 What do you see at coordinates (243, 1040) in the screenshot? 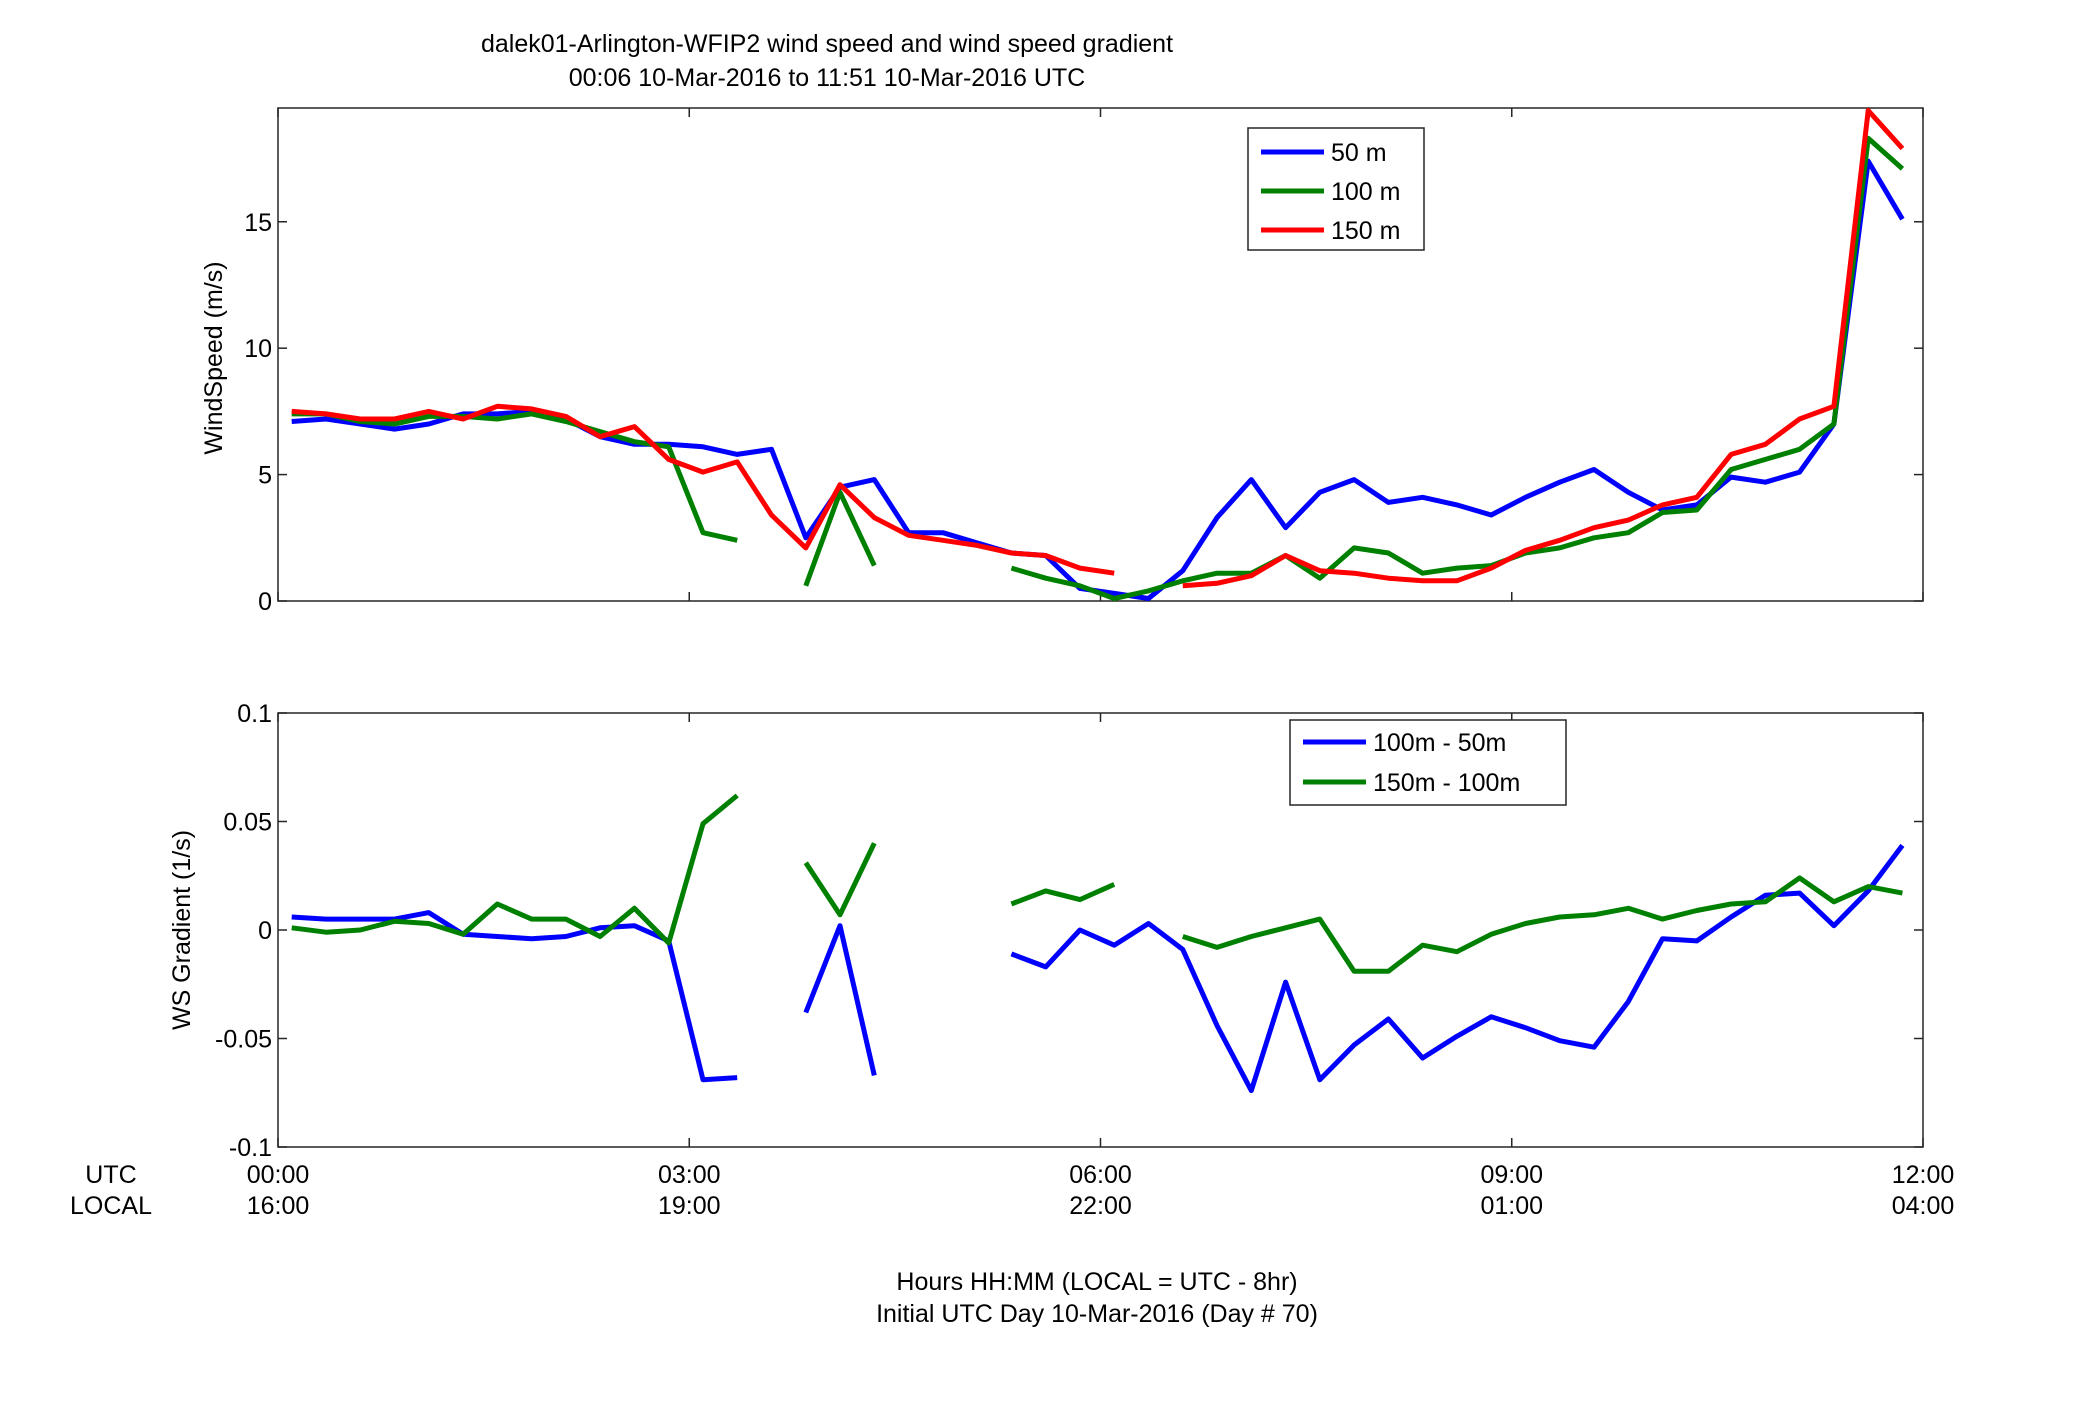
I see `ws-gradient-ytick-label: -0.05` at bounding box center [243, 1040].